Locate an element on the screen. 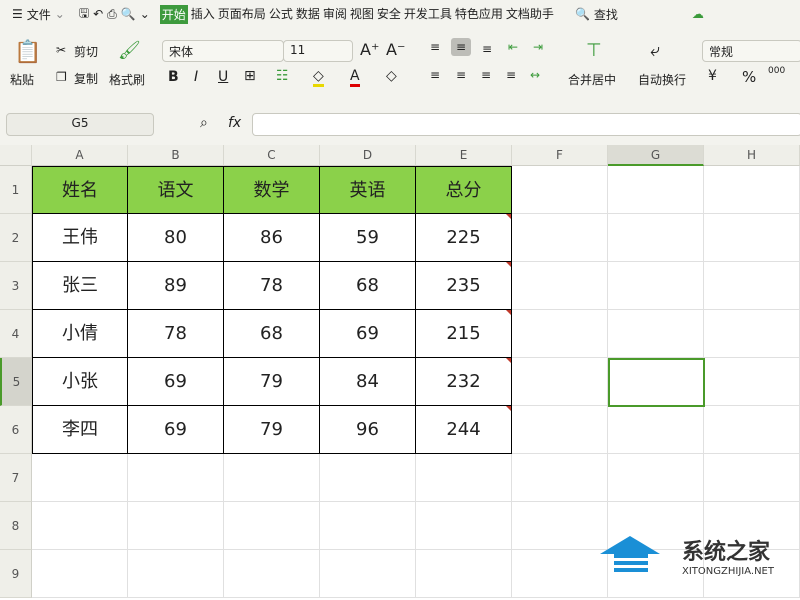  wrap-icon: ⤶ is located at coordinates (655, 50).